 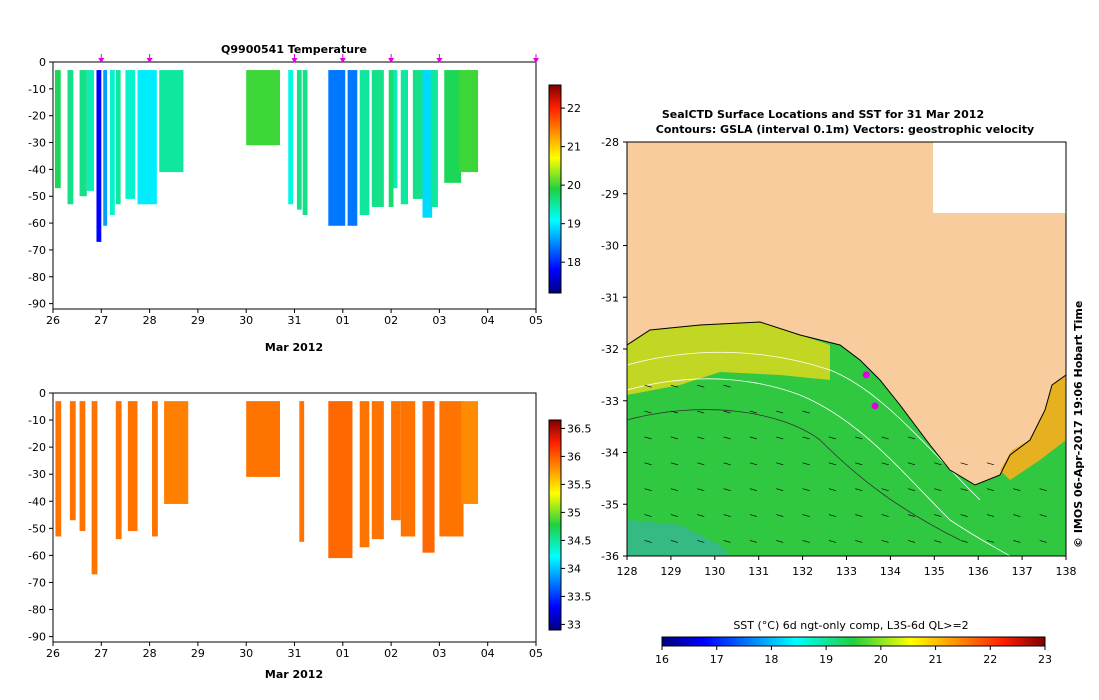 I want to click on x-tick-label: 01, so click(x=343, y=653).